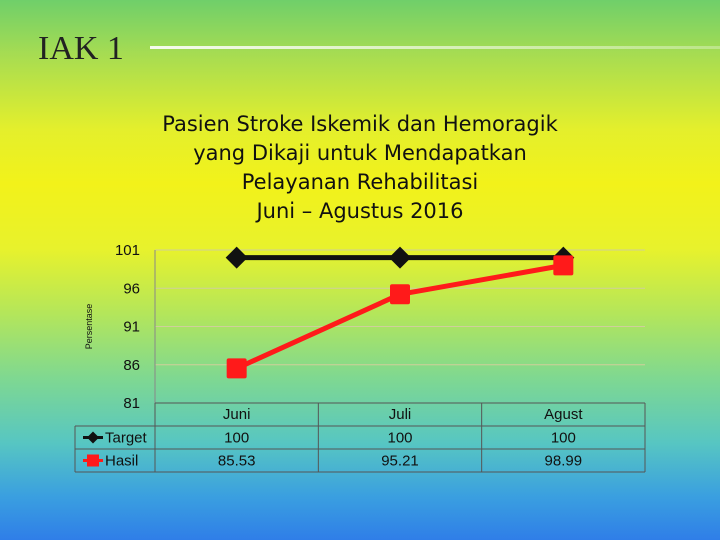  What do you see at coordinates (81, 48) in the screenshot?
I see `slide-title: IAK 1` at bounding box center [81, 48].